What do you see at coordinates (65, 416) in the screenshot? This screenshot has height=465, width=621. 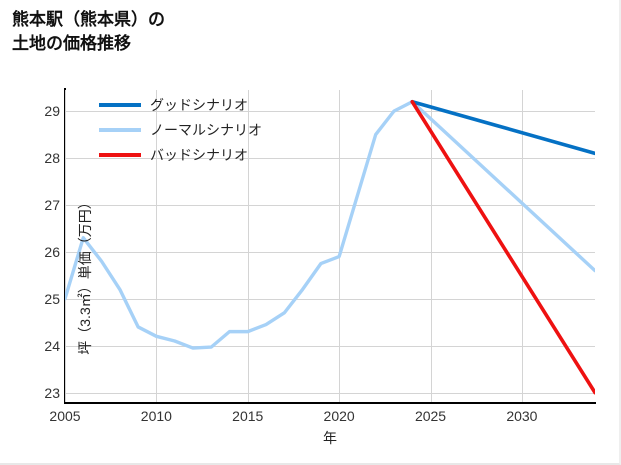 I see `x-tick-label: 2005` at bounding box center [65, 416].